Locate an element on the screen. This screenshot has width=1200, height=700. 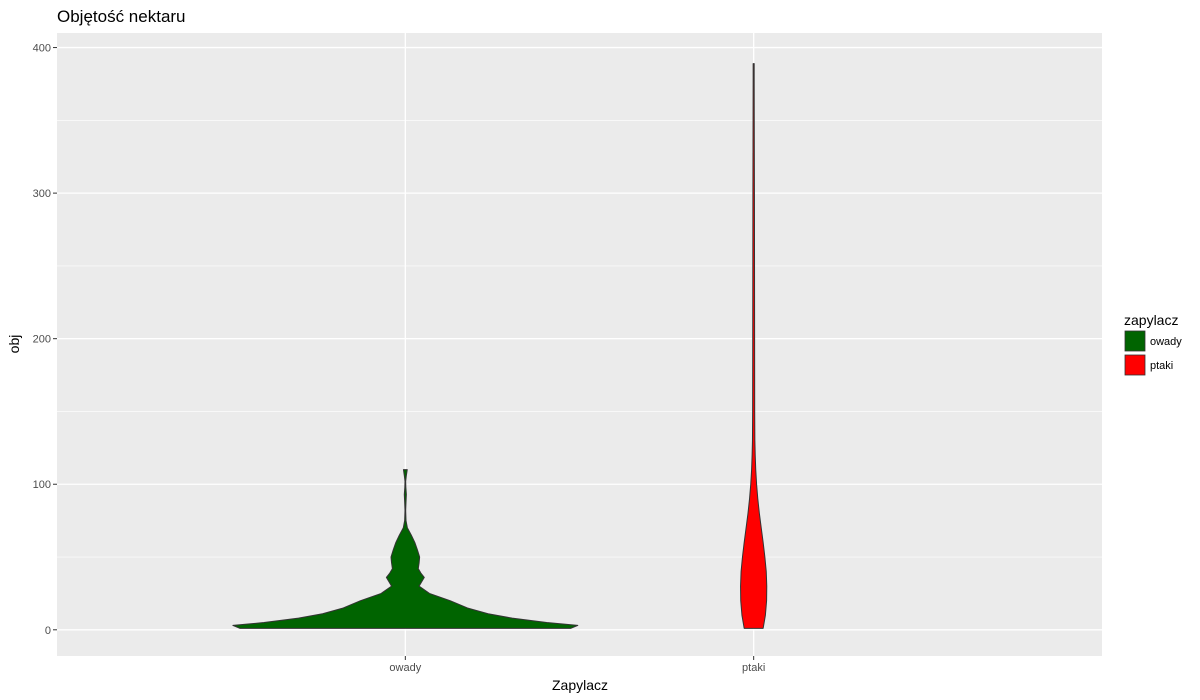
y-axis: 0 100 200 300 400 is located at coordinates (45, 340).